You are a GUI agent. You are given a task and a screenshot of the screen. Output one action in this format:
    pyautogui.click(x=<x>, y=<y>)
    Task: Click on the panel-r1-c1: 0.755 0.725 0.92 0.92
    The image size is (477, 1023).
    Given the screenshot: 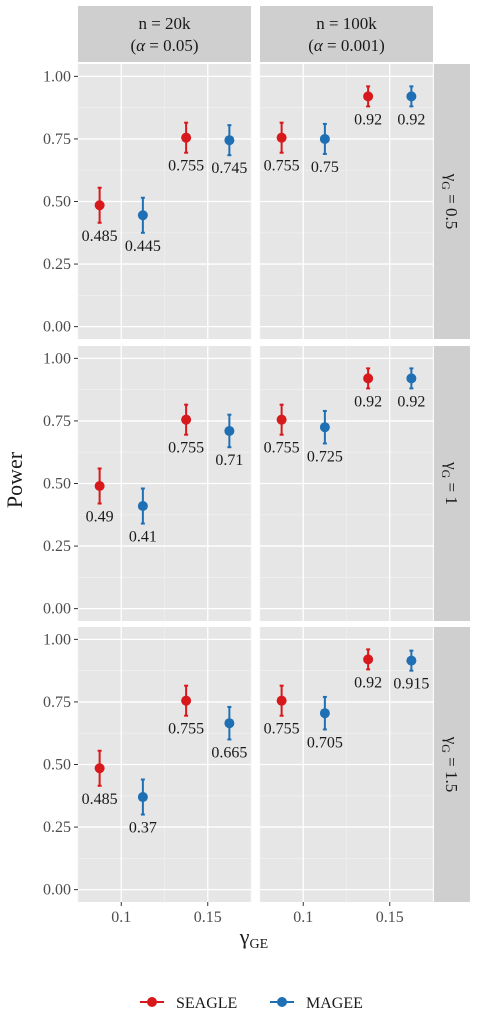 What is the action you would take?
    pyautogui.click(x=346, y=483)
    